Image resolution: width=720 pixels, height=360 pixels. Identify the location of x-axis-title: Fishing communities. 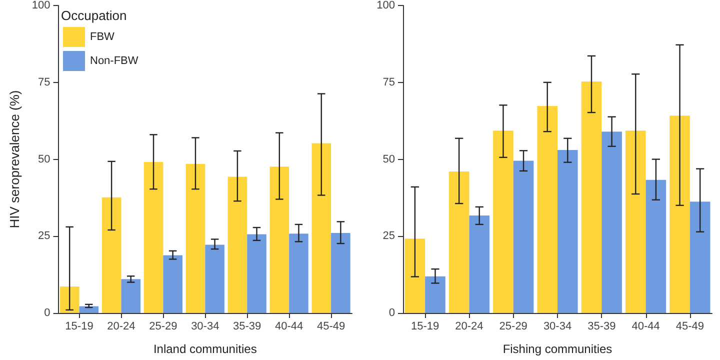
(557, 349).